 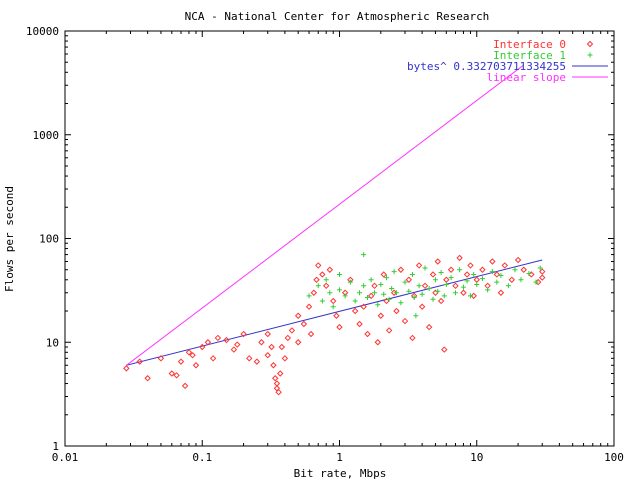 I want to click on legend-label-0: Interface 0, so click(x=529, y=44).